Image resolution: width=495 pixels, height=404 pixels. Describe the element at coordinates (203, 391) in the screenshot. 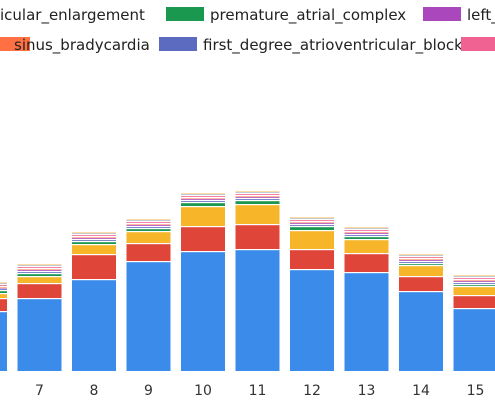

I see `x-tick-label: 10` at that location.